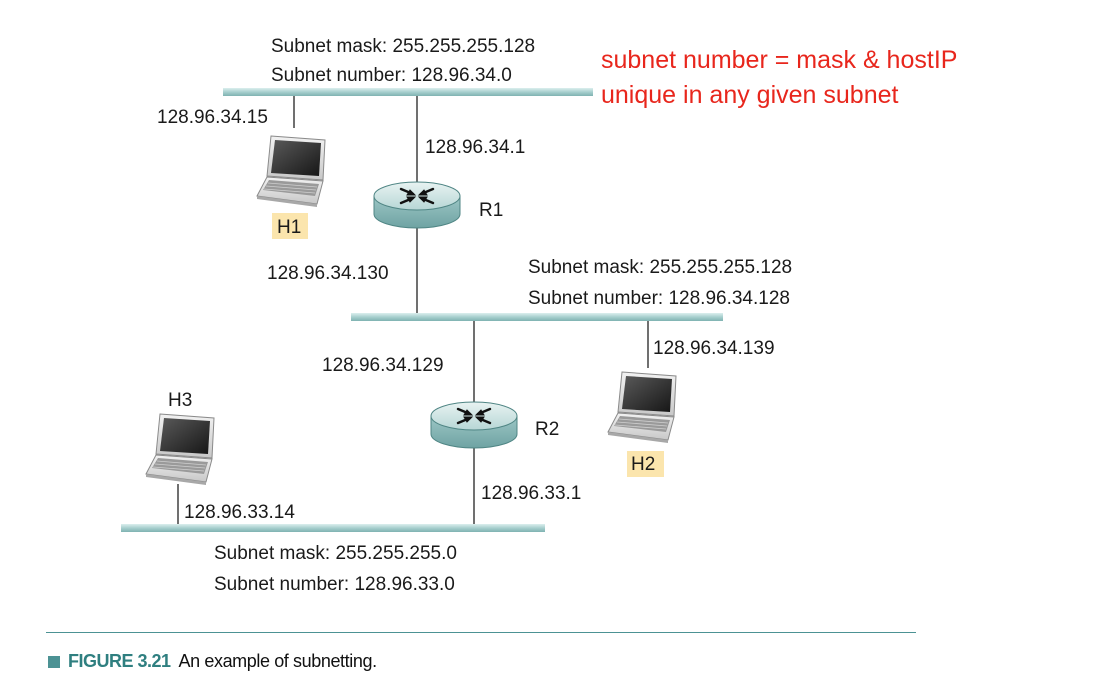 This screenshot has height=698, width=1106. What do you see at coordinates (659, 298) in the screenshot?
I see `subnet-middle-number: Subnet number: 128.96.34.128` at bounding box center [659, 298].